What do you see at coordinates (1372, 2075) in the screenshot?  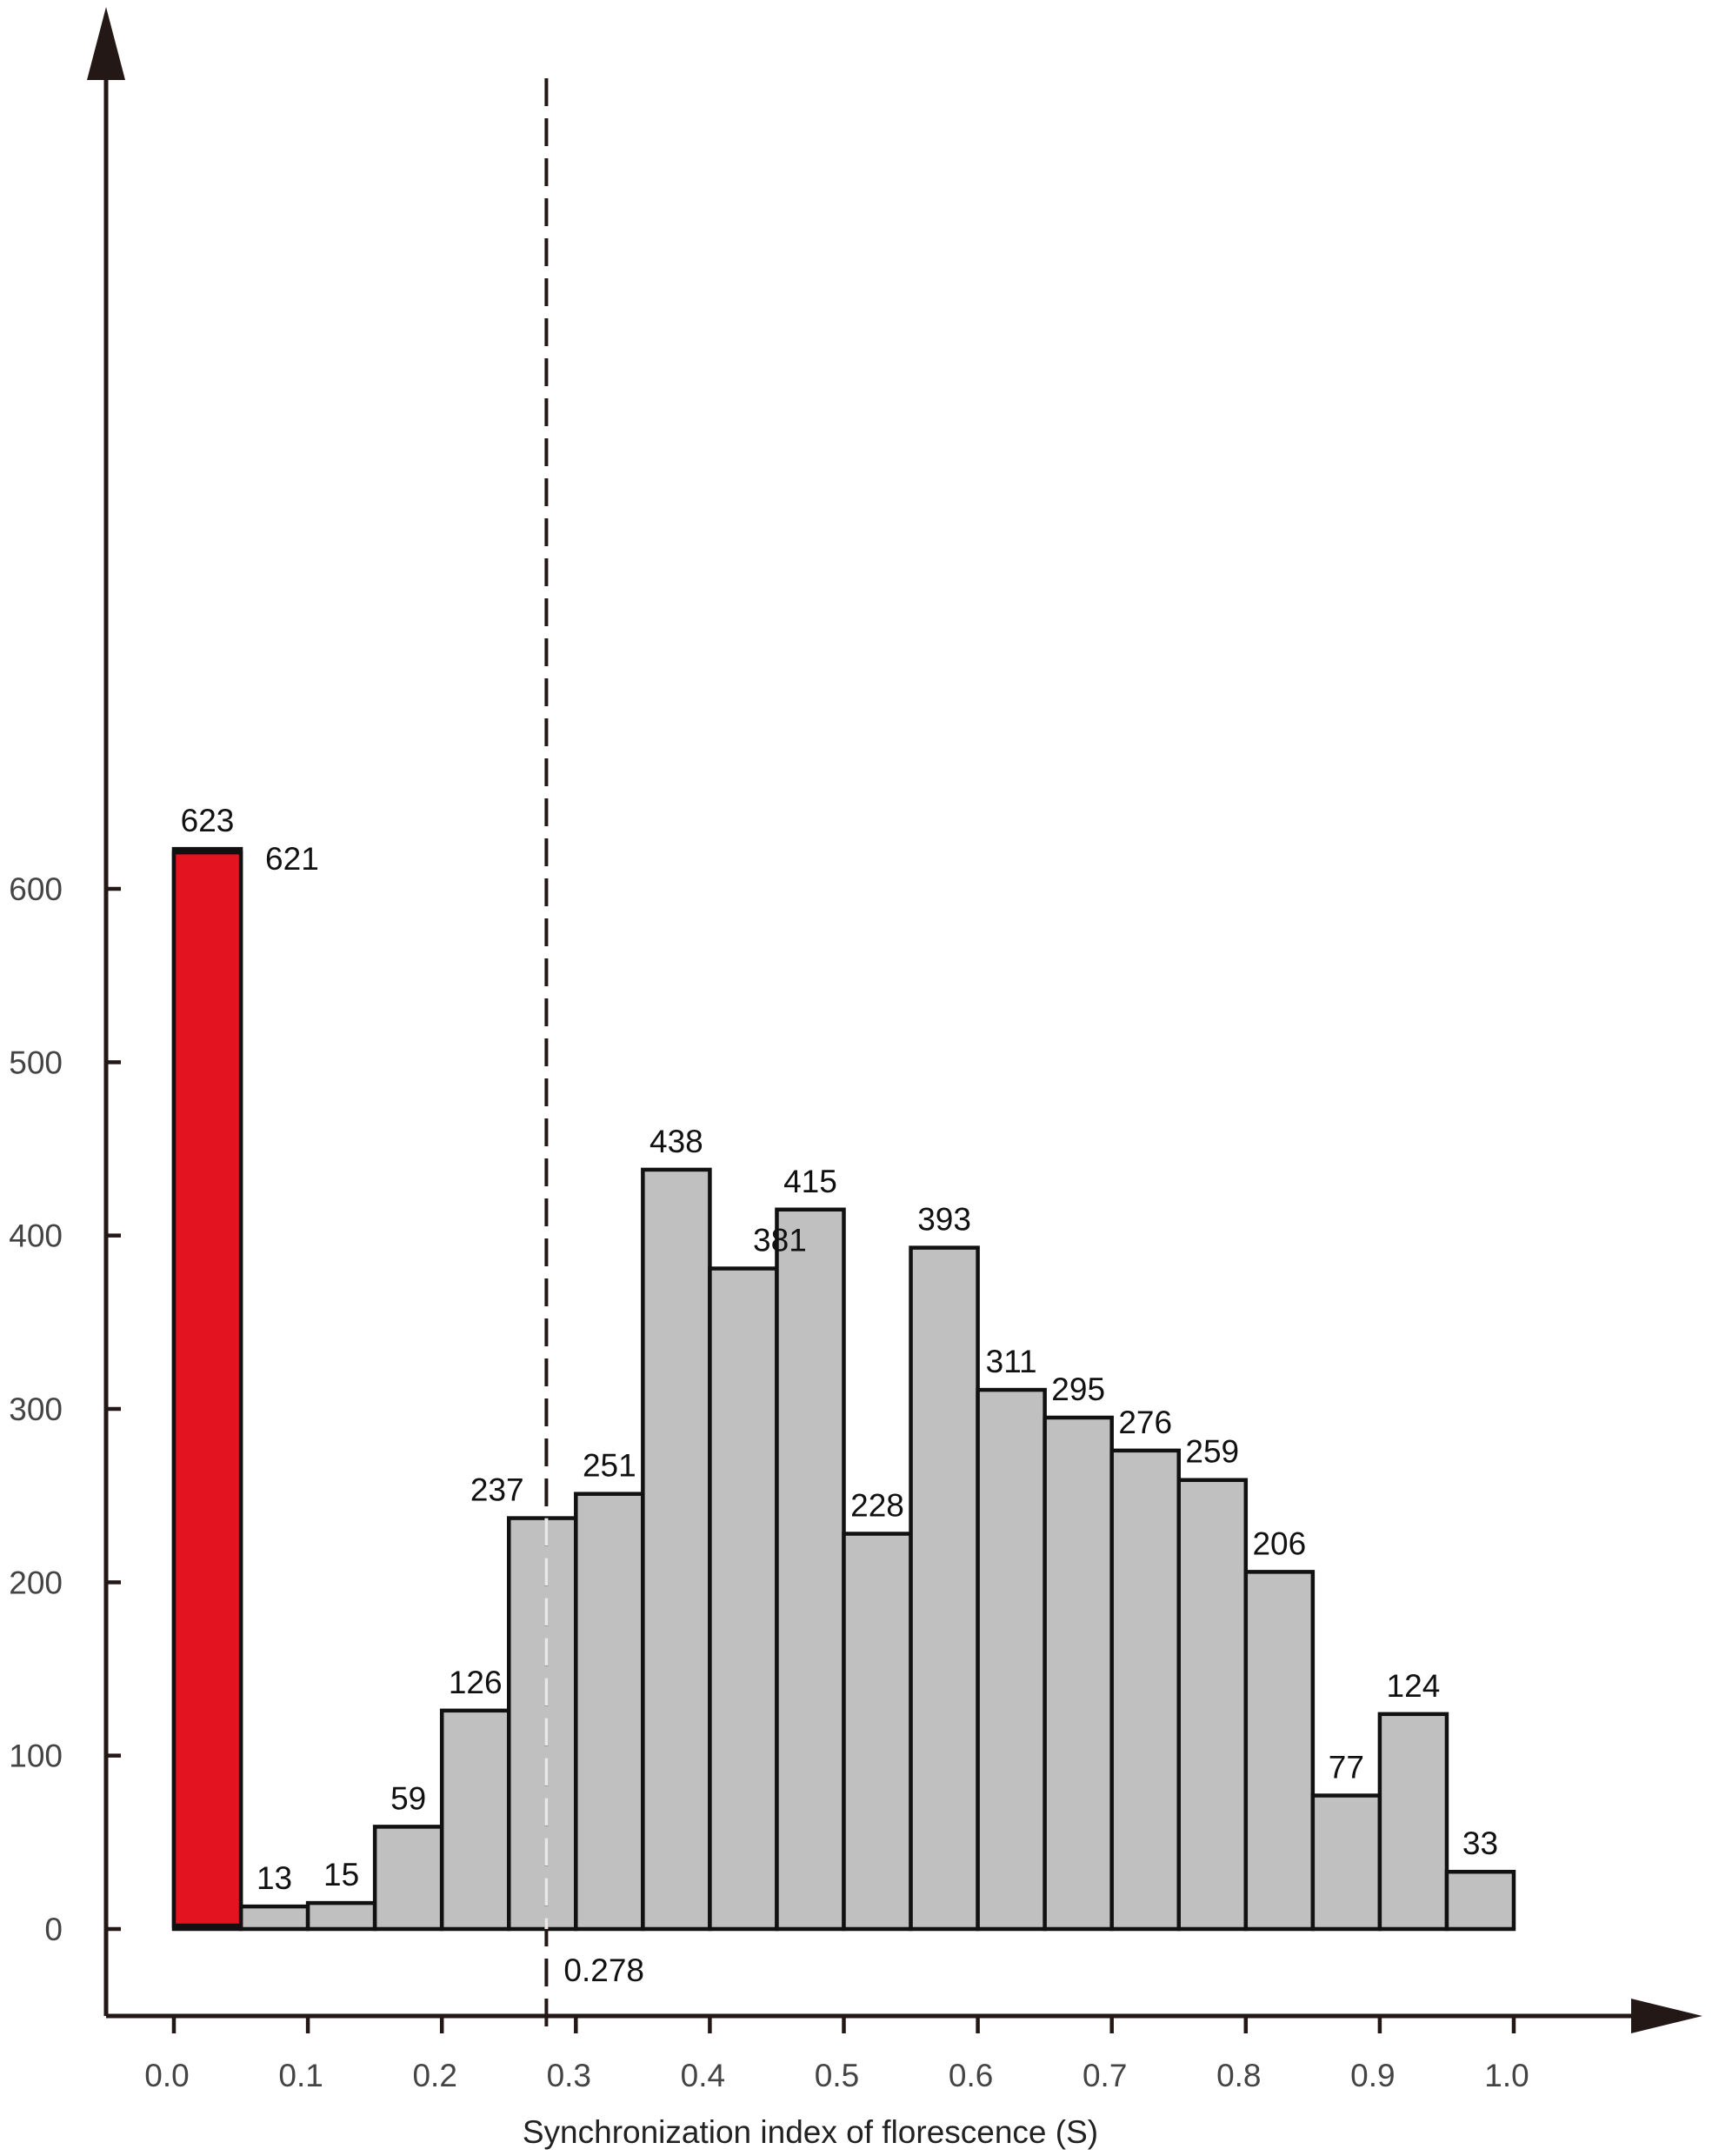 I see `x-tick-label: 0.9` at bounding box center [1372, 2075].